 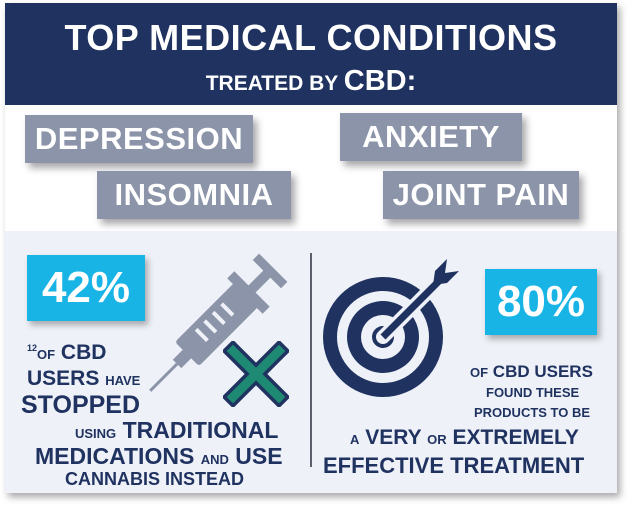 I want to click on condition-tag-joint-pain: JOINT PAIN, so click(x=481, y=195).